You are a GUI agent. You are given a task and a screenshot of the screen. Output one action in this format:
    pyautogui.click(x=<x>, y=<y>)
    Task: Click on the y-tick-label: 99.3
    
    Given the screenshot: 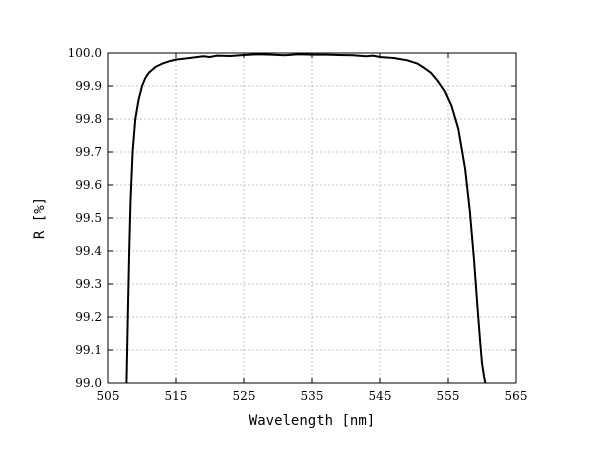 What is the action you would take?
    pyautogui.click(x=88, y=284)
    